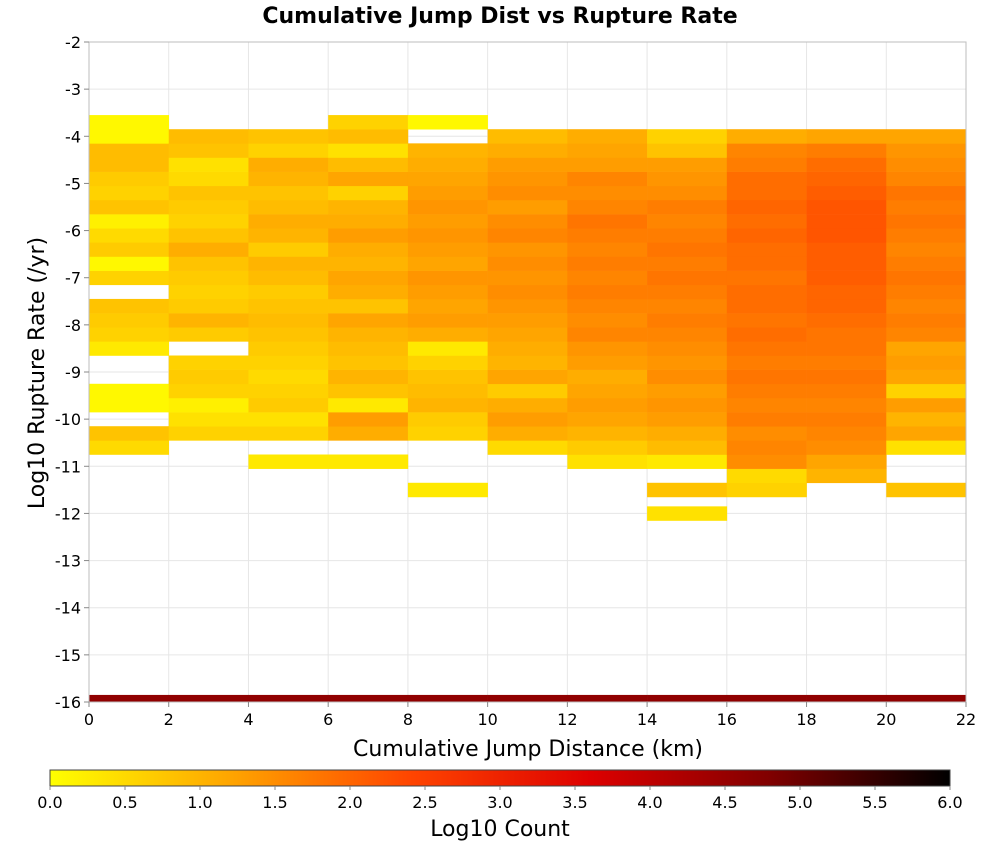  Describe the element at coordinates (874, 802) in the screenshot. I see `colorbar-tick-label: 5.5` at that location.